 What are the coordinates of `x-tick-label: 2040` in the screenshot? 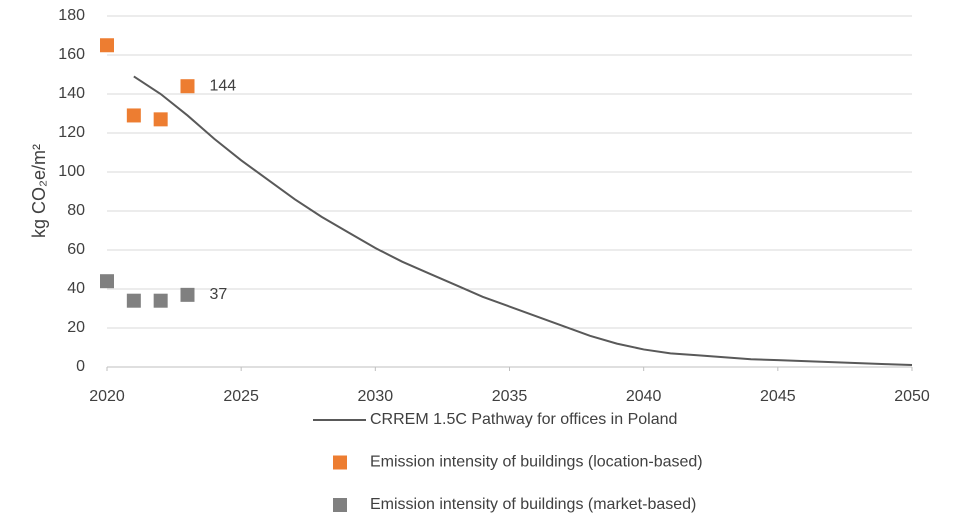 It's located at (644, 396).